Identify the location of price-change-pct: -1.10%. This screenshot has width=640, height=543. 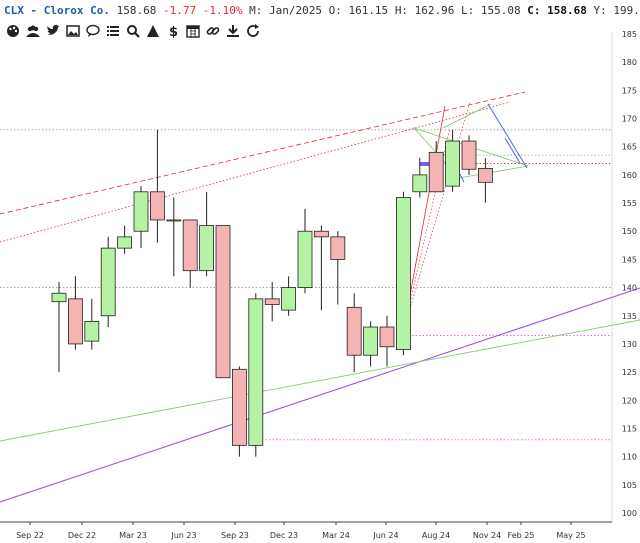
(222, 10).